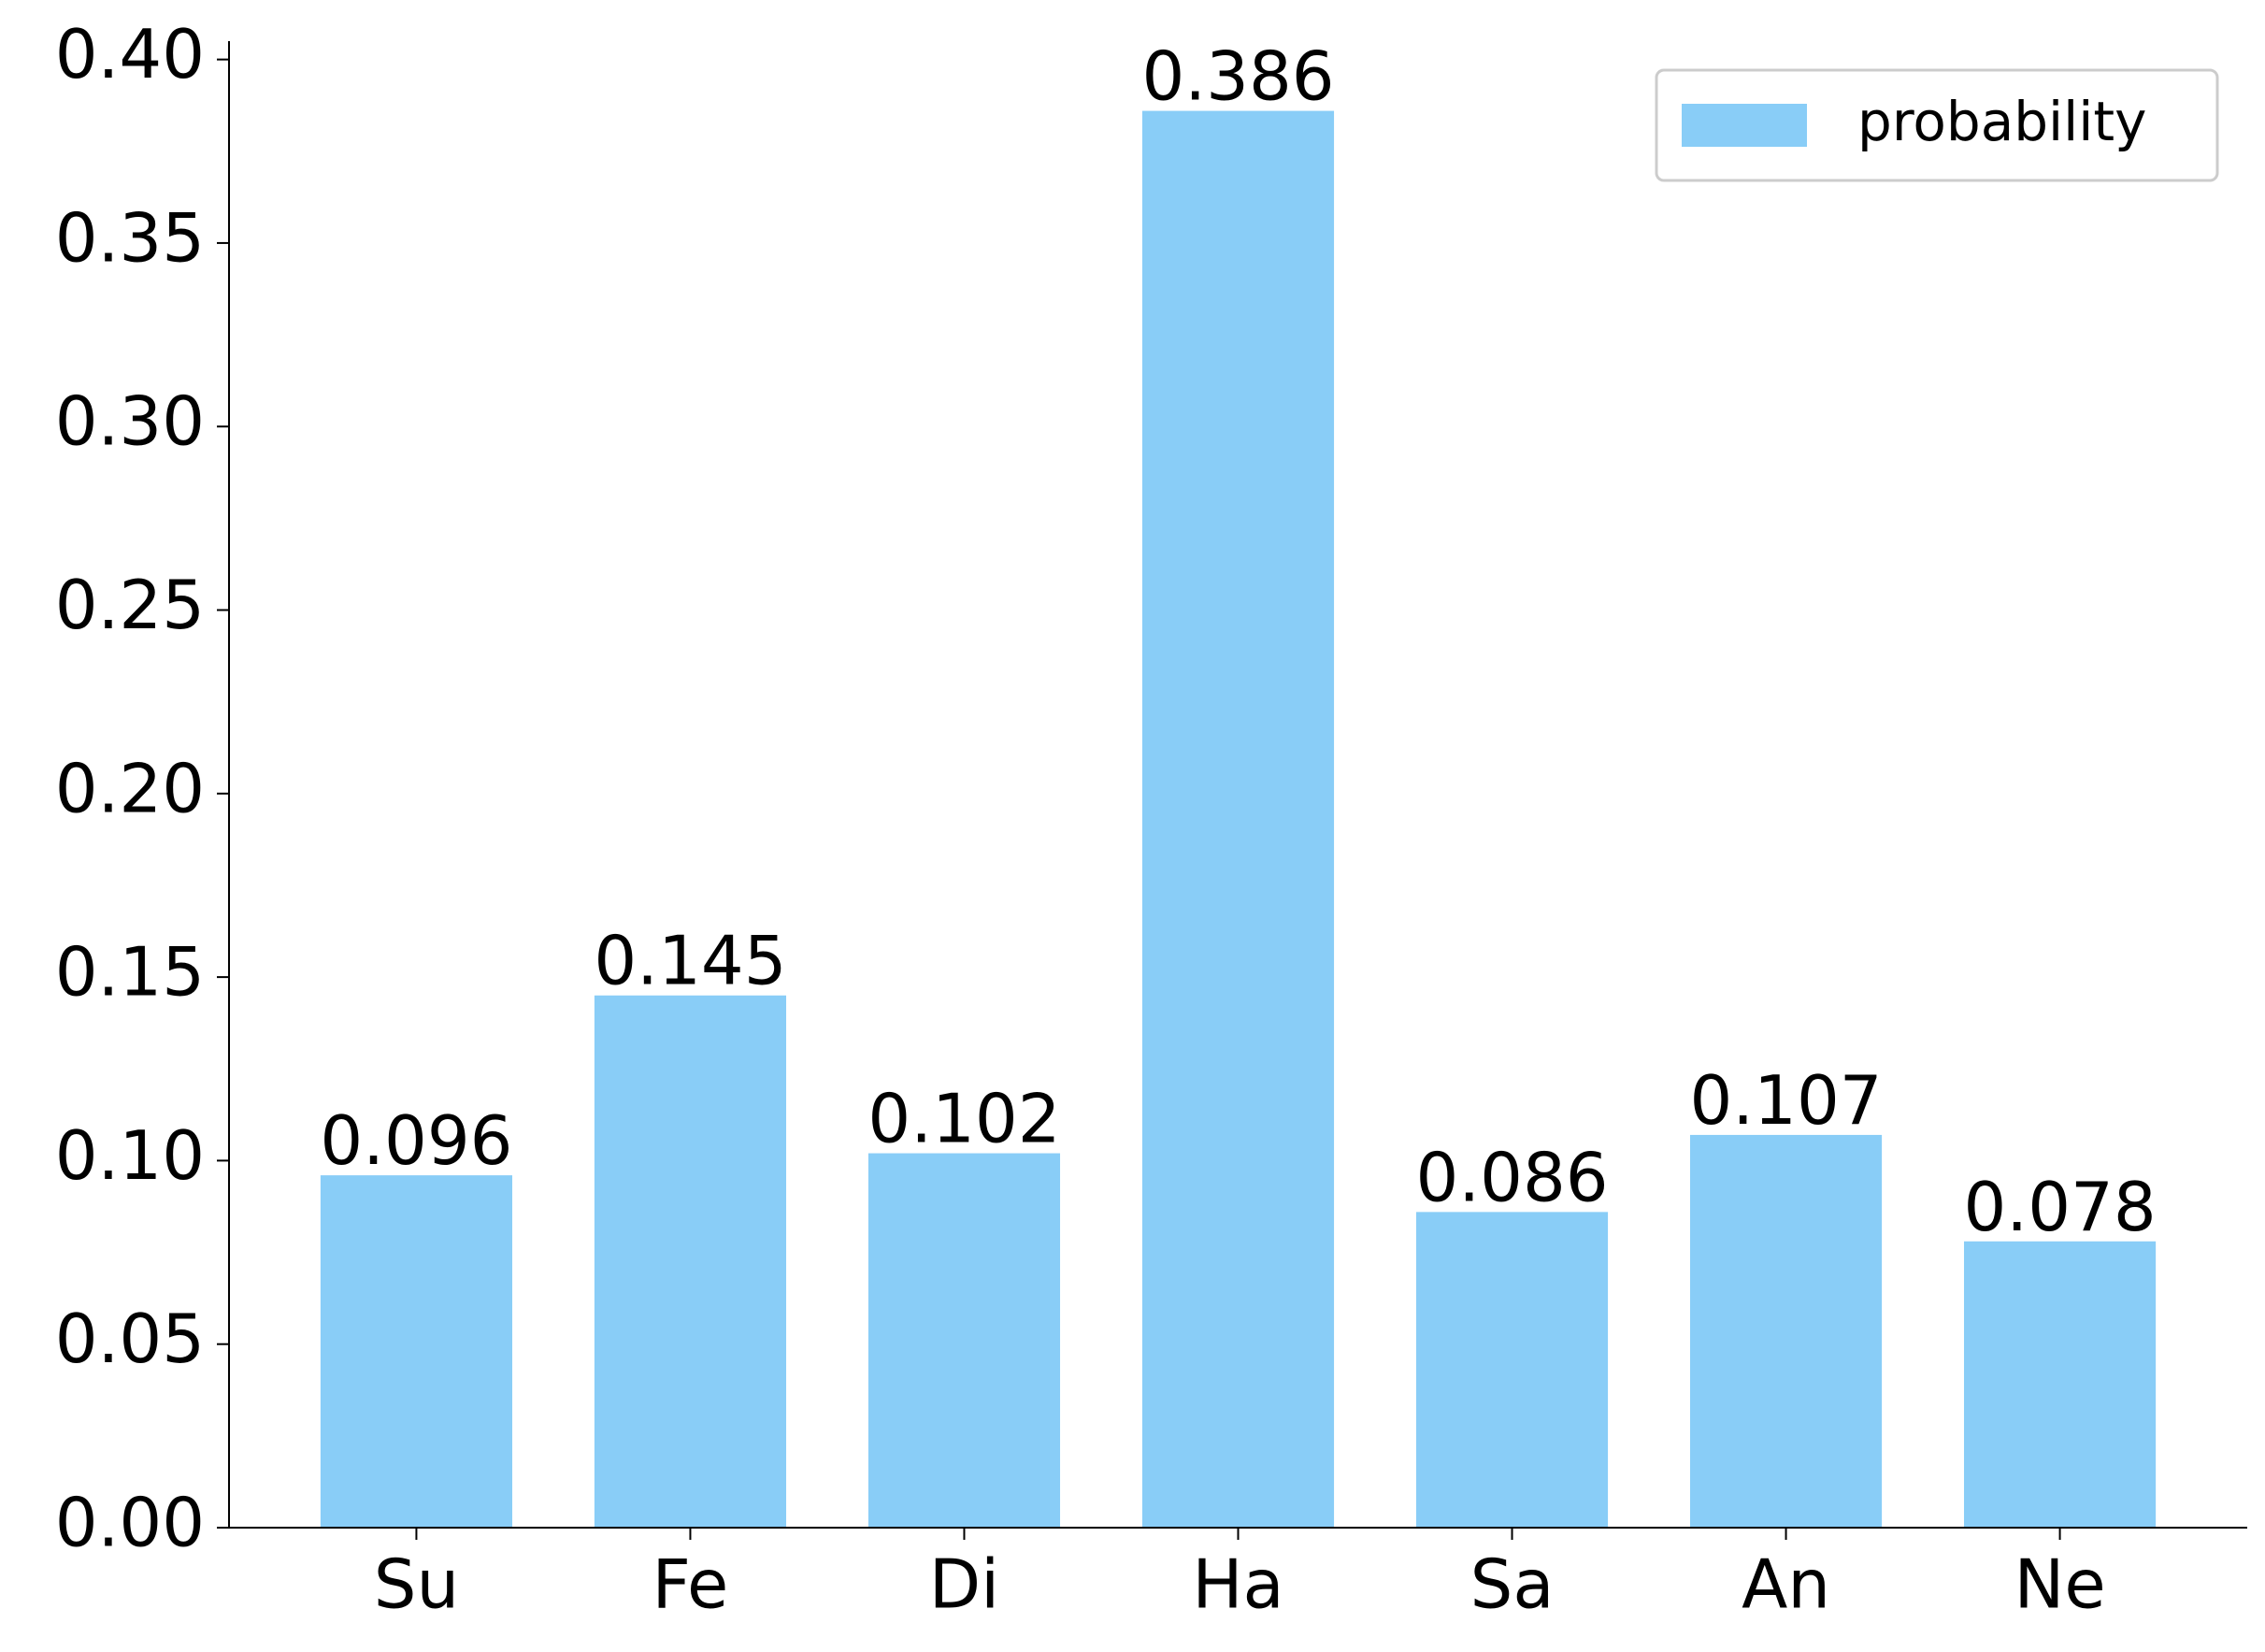 The image size is (2265, 1652). What do you see at coordinates (130, 1156) in the screenshot?
I see `y-tick-label: 0.10` at bounding box center [130, 1156].